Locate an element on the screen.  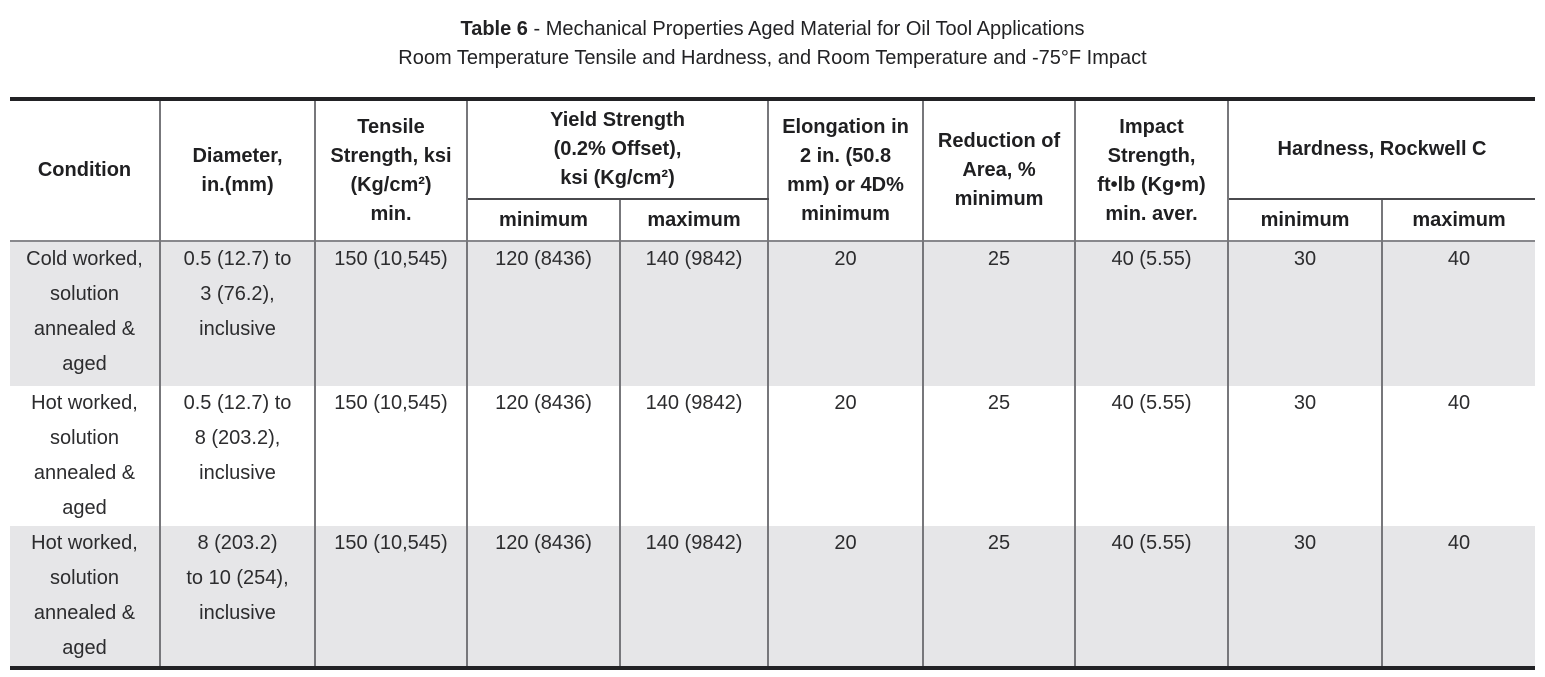
col-header-hardness-minimum: minimum is located at coordinates (1306, 220).